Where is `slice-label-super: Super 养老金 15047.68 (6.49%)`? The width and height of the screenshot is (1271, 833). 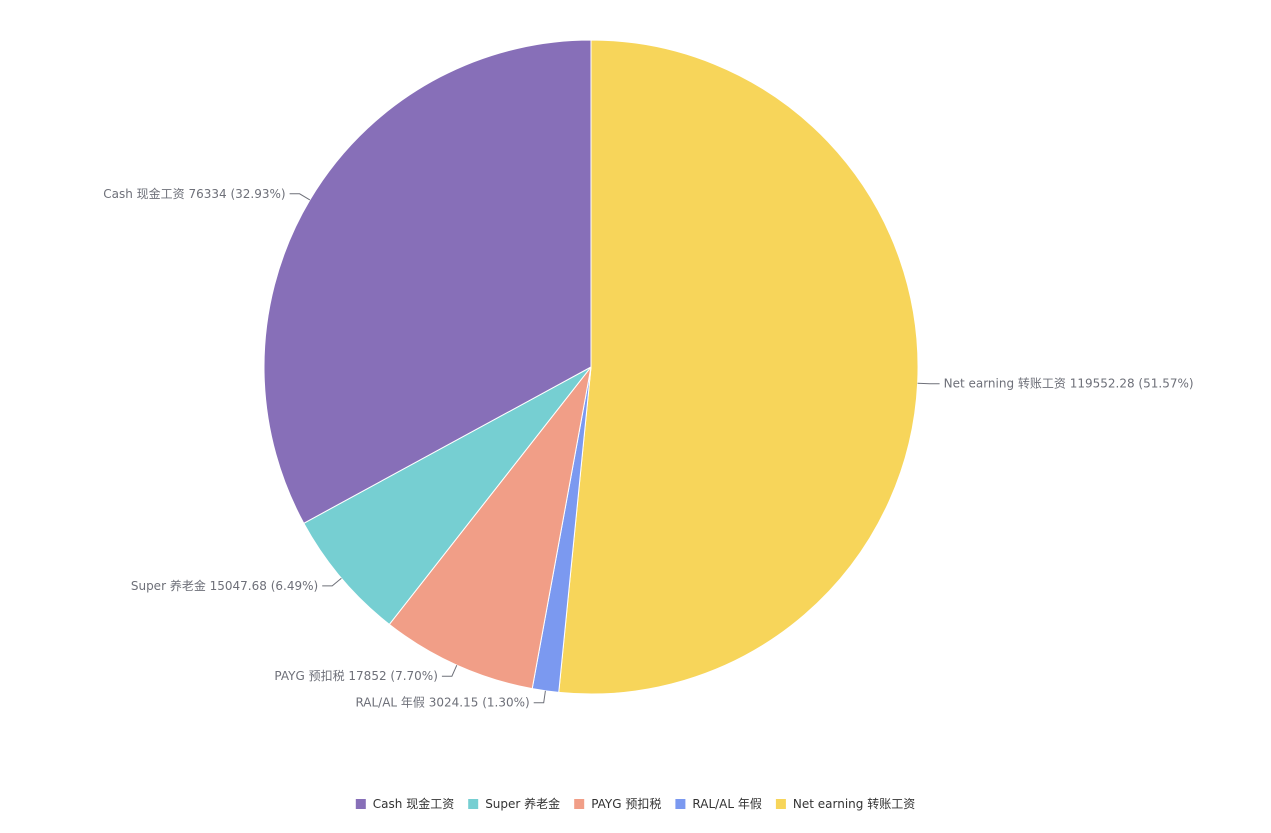 slice-label-super: Super 养老金 15047.68 (6.49%) is located at coordinates (224, 585).